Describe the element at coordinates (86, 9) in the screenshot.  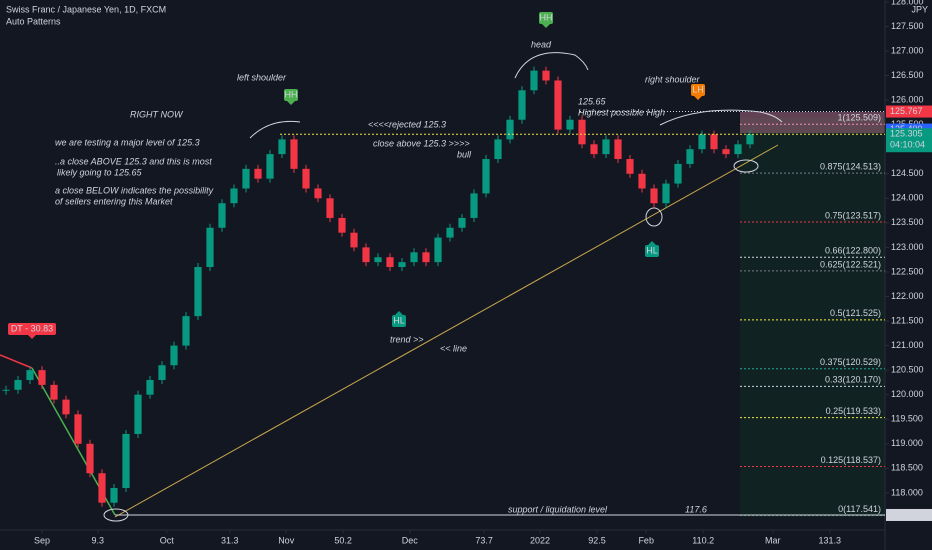
I see `chart-title: Swiss Franc / Japanese Yen, 1D, FXCM` at that location.